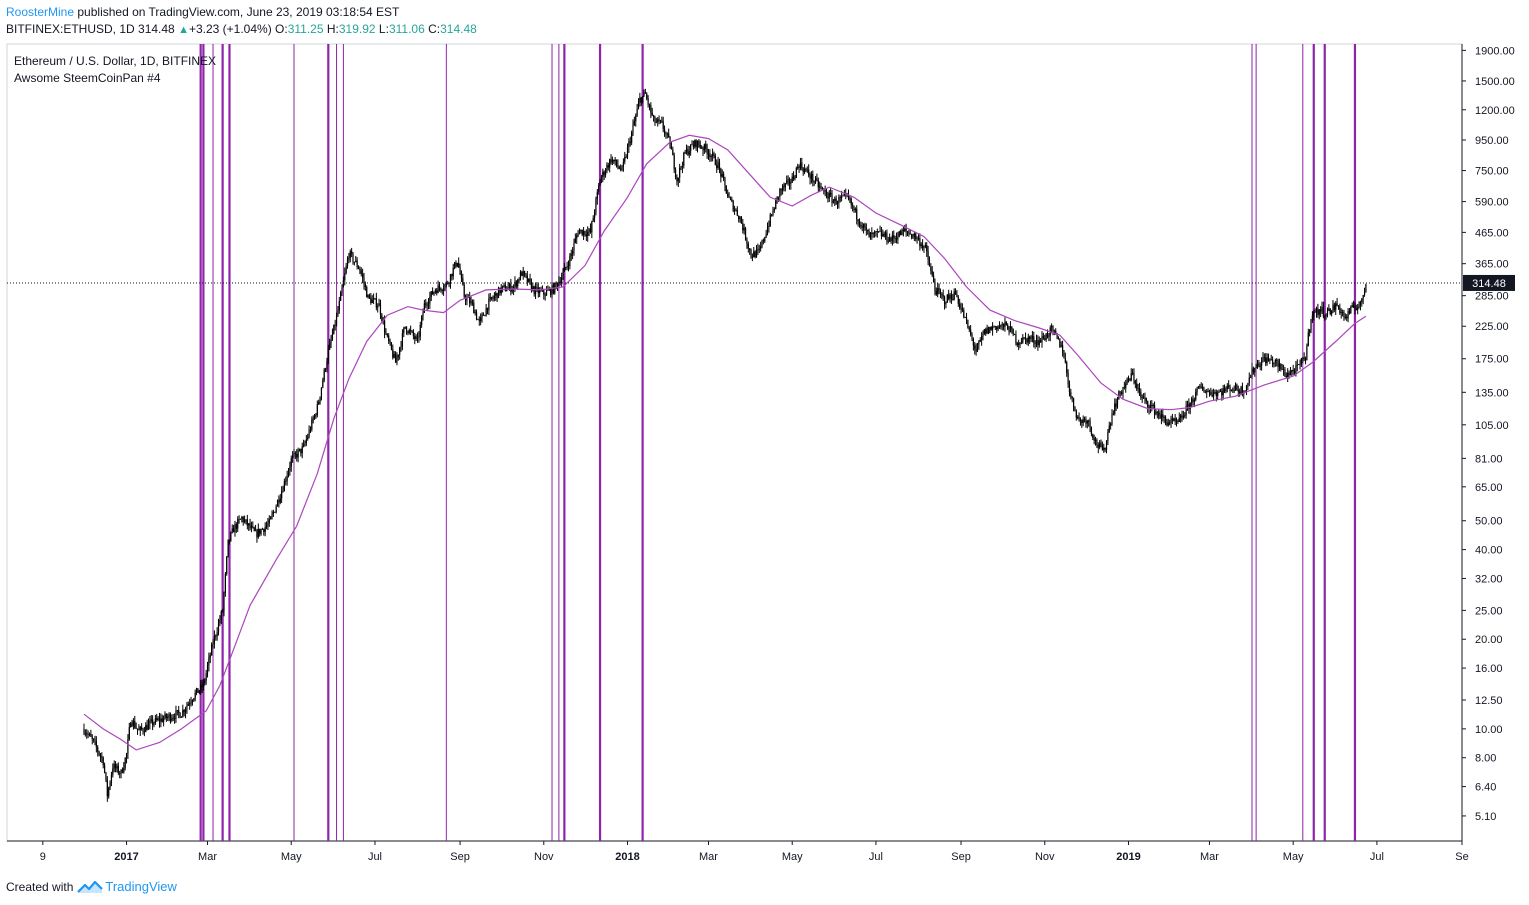 This screenshot has width=1529, height=905. I want to click on footer: Created with TradingView, so click(91, 887).